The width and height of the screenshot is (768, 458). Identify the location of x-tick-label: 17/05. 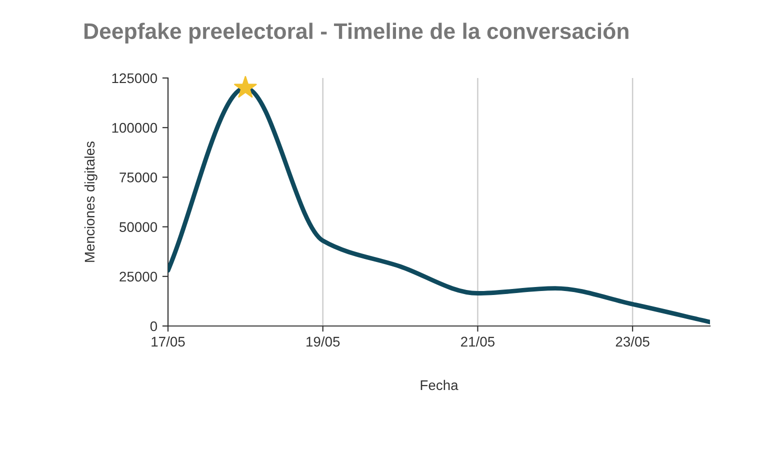
(168, 341).